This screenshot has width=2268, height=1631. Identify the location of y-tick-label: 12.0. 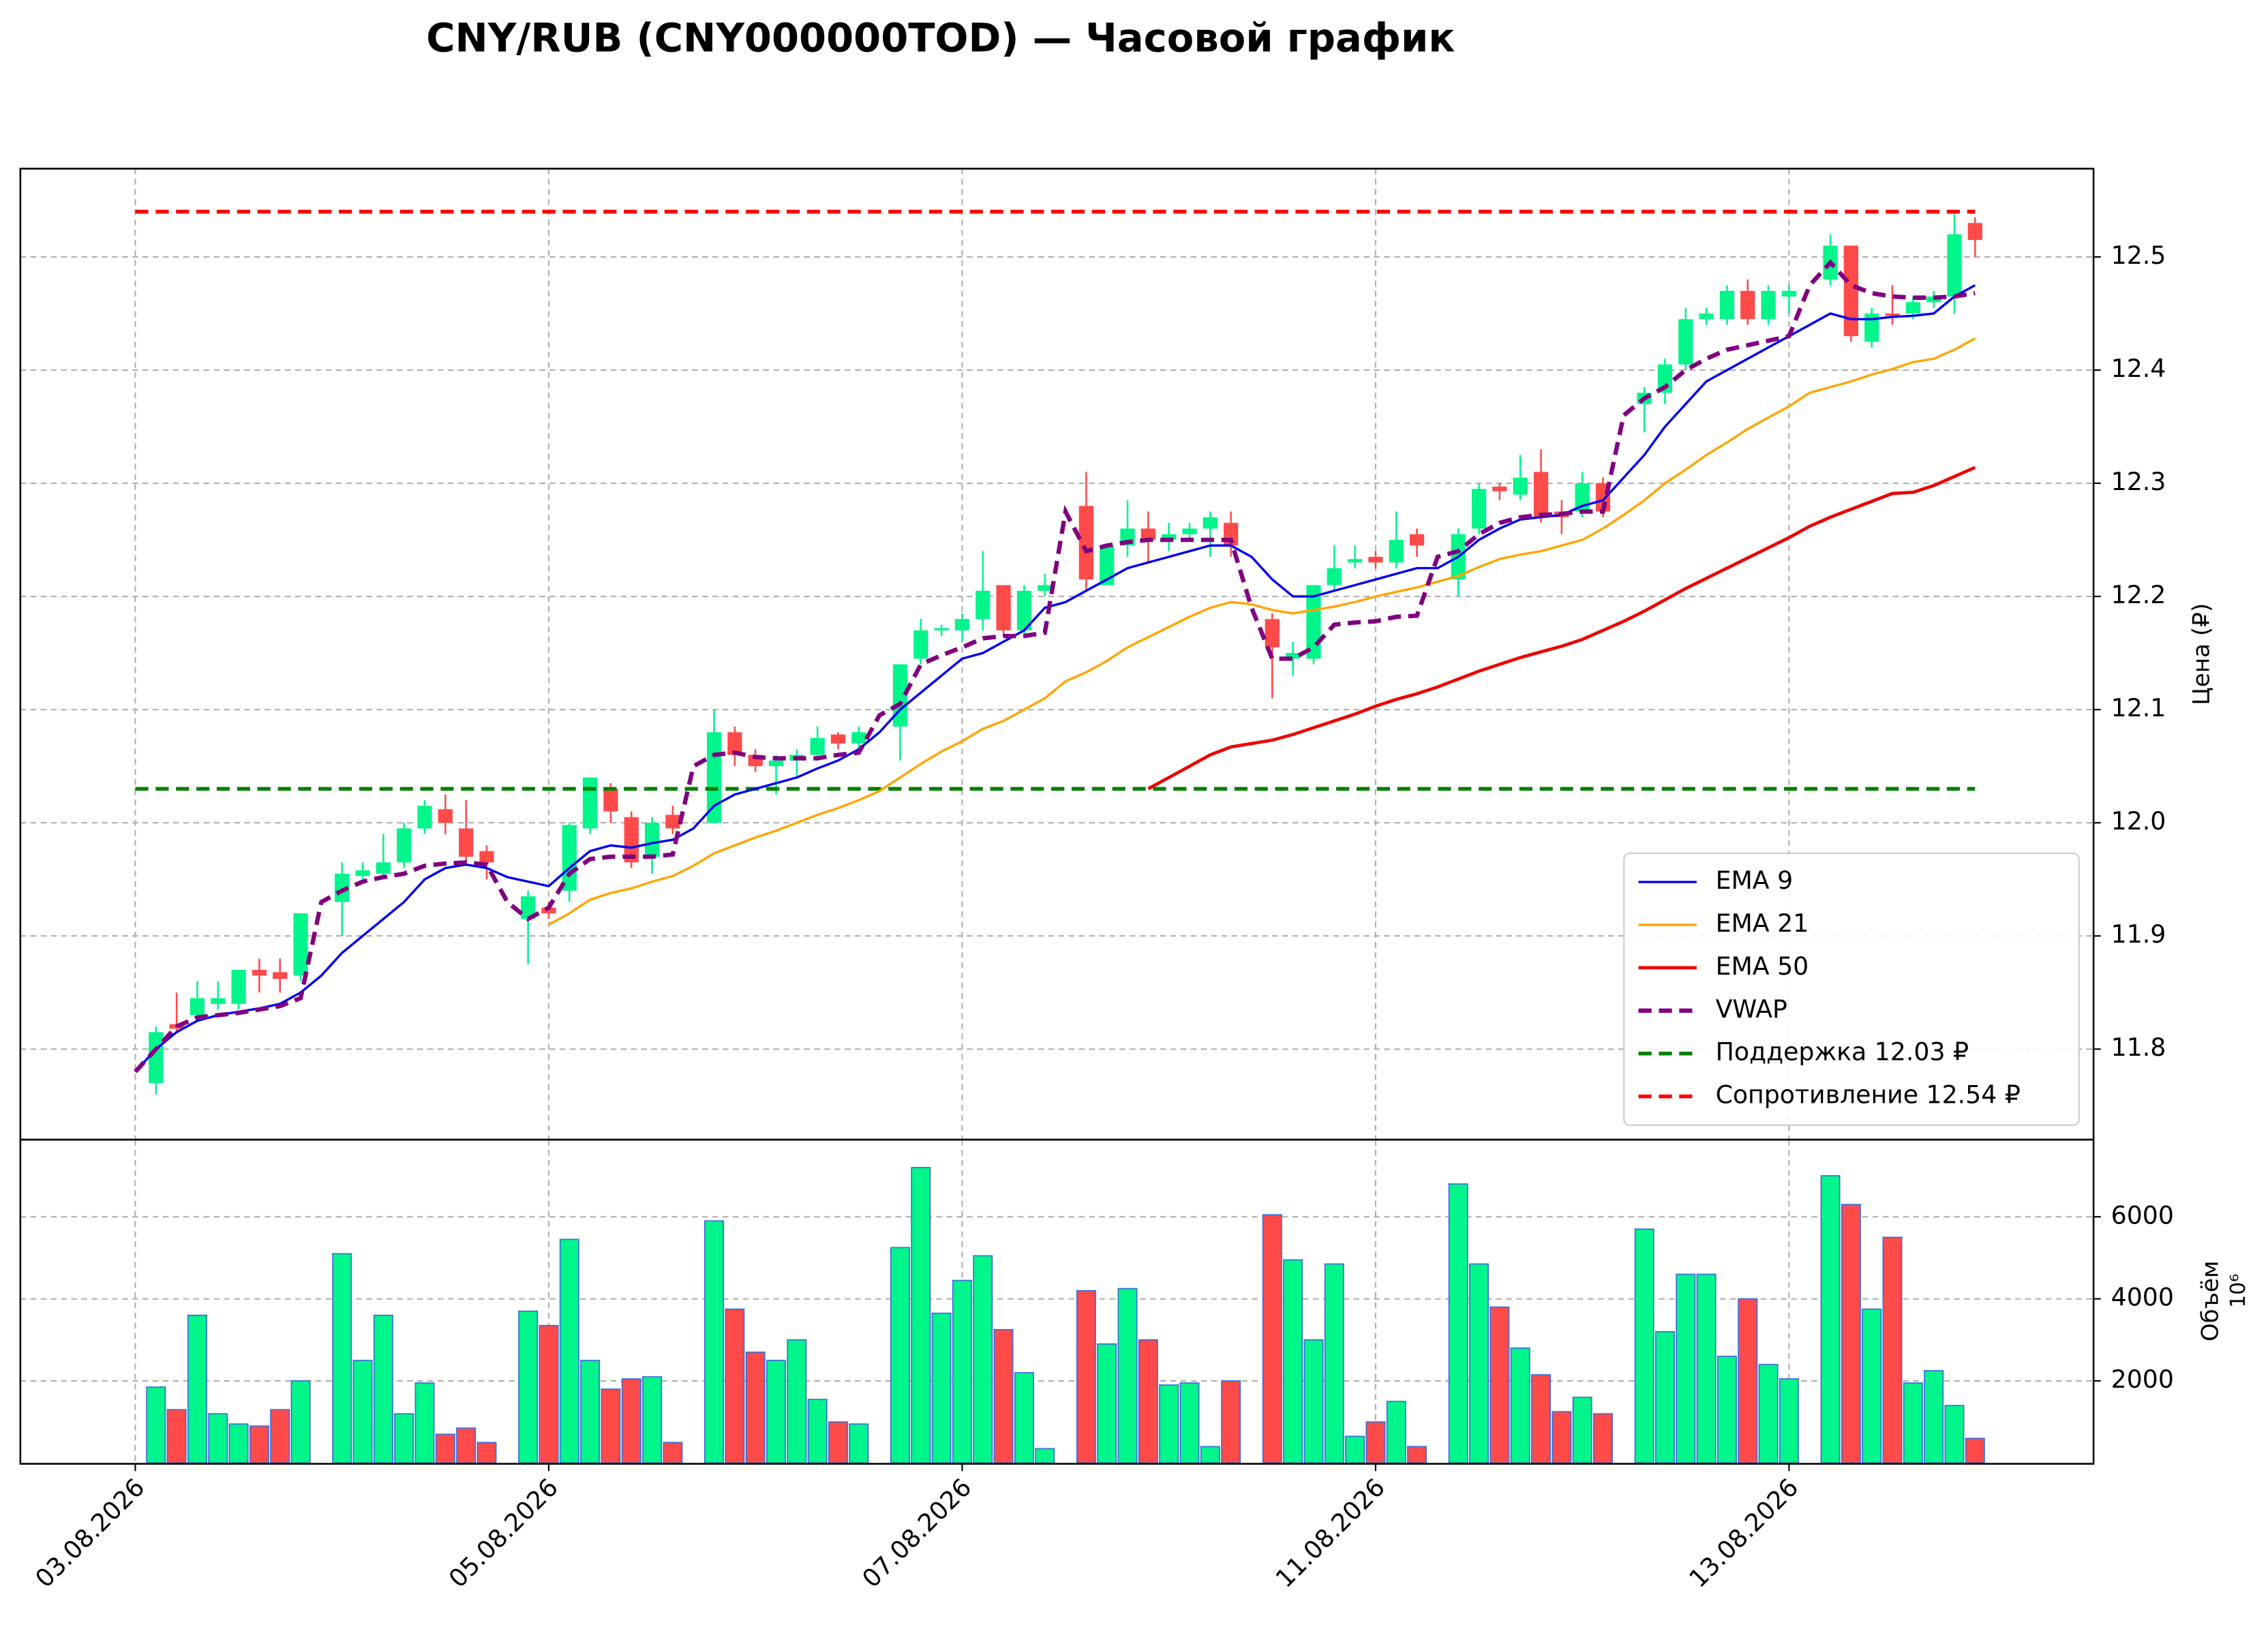
(2138, 821).